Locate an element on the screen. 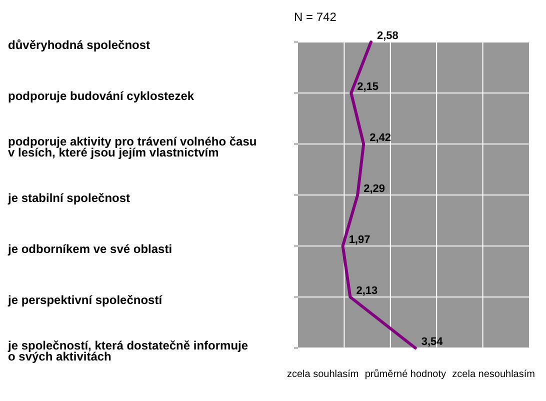  y-tick-label: je společností, která dostatečně informuje o svých aktivitách is located at coordinates (127, 351).